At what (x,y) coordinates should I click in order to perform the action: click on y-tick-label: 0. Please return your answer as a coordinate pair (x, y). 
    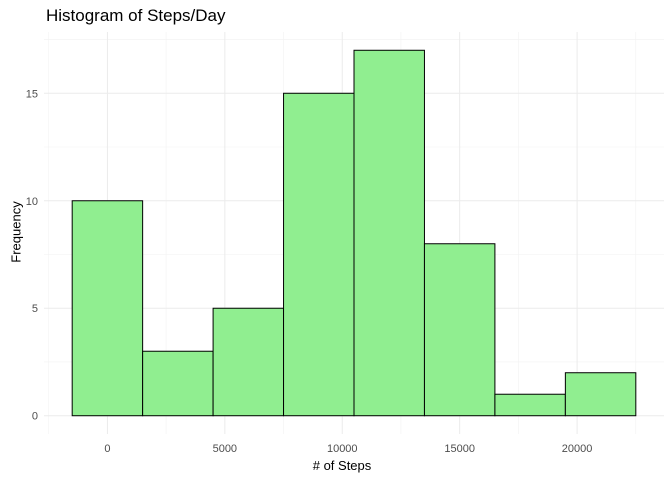
    Looking at the image, I should click on (35, 417).